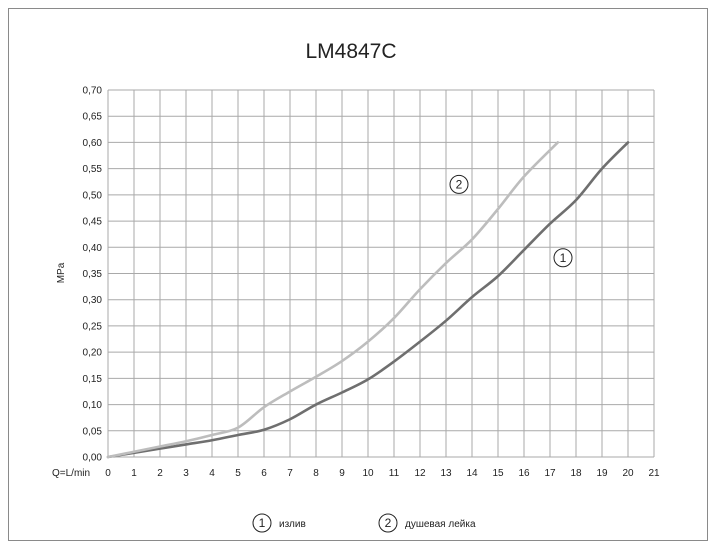 The width and height of the screenshot is (716, 549). I want to click on legend: 1 излив 2 душевая лейка, so click(364, 523).